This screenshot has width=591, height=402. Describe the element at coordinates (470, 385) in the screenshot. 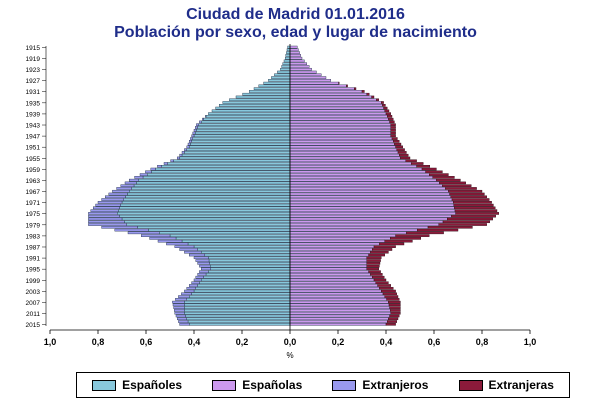

I see `legend-swatch-extranjeras` at that location.